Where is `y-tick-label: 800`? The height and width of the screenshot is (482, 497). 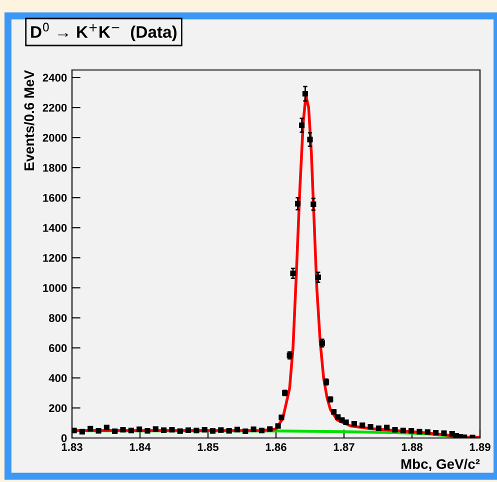
y-tick-label: 800 is located at coordinates (57, 318).